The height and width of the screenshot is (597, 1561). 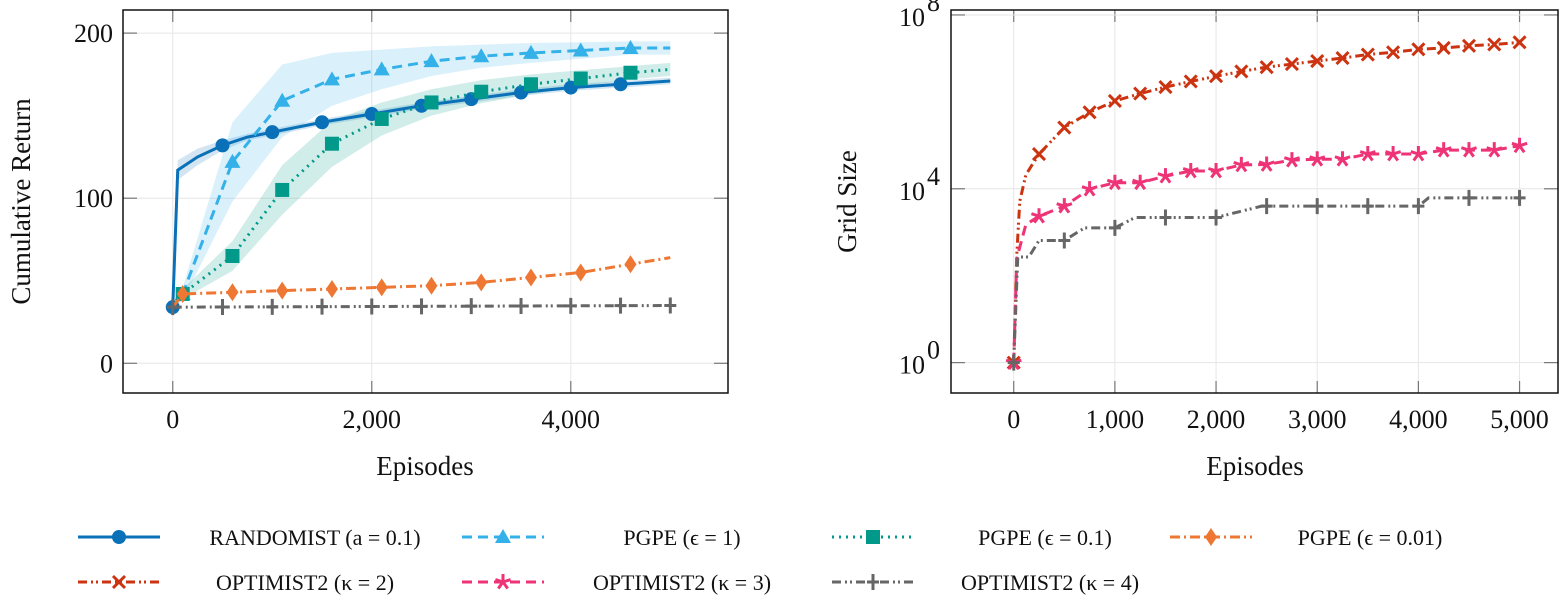 What do you see at coordinates (314, 537) in the screenshot?
I see `legend-label: RANDOMIST (a = 0.1)` at bounding box center [314, 537].